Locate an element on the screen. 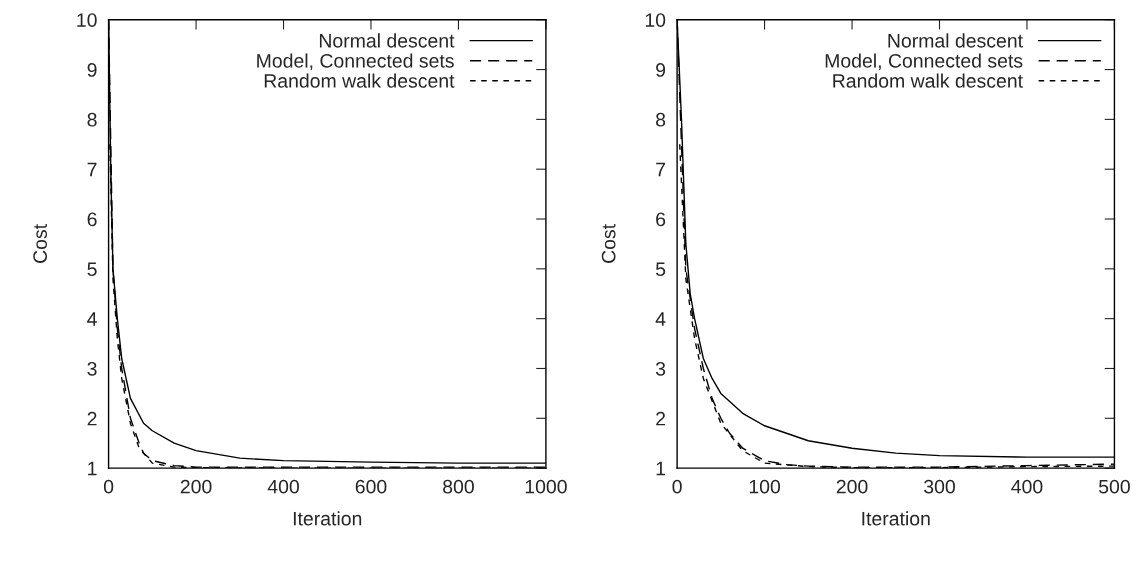 The image size is (1143, 564). x-tick-label: 1000 is located at coordinates (546, 486).